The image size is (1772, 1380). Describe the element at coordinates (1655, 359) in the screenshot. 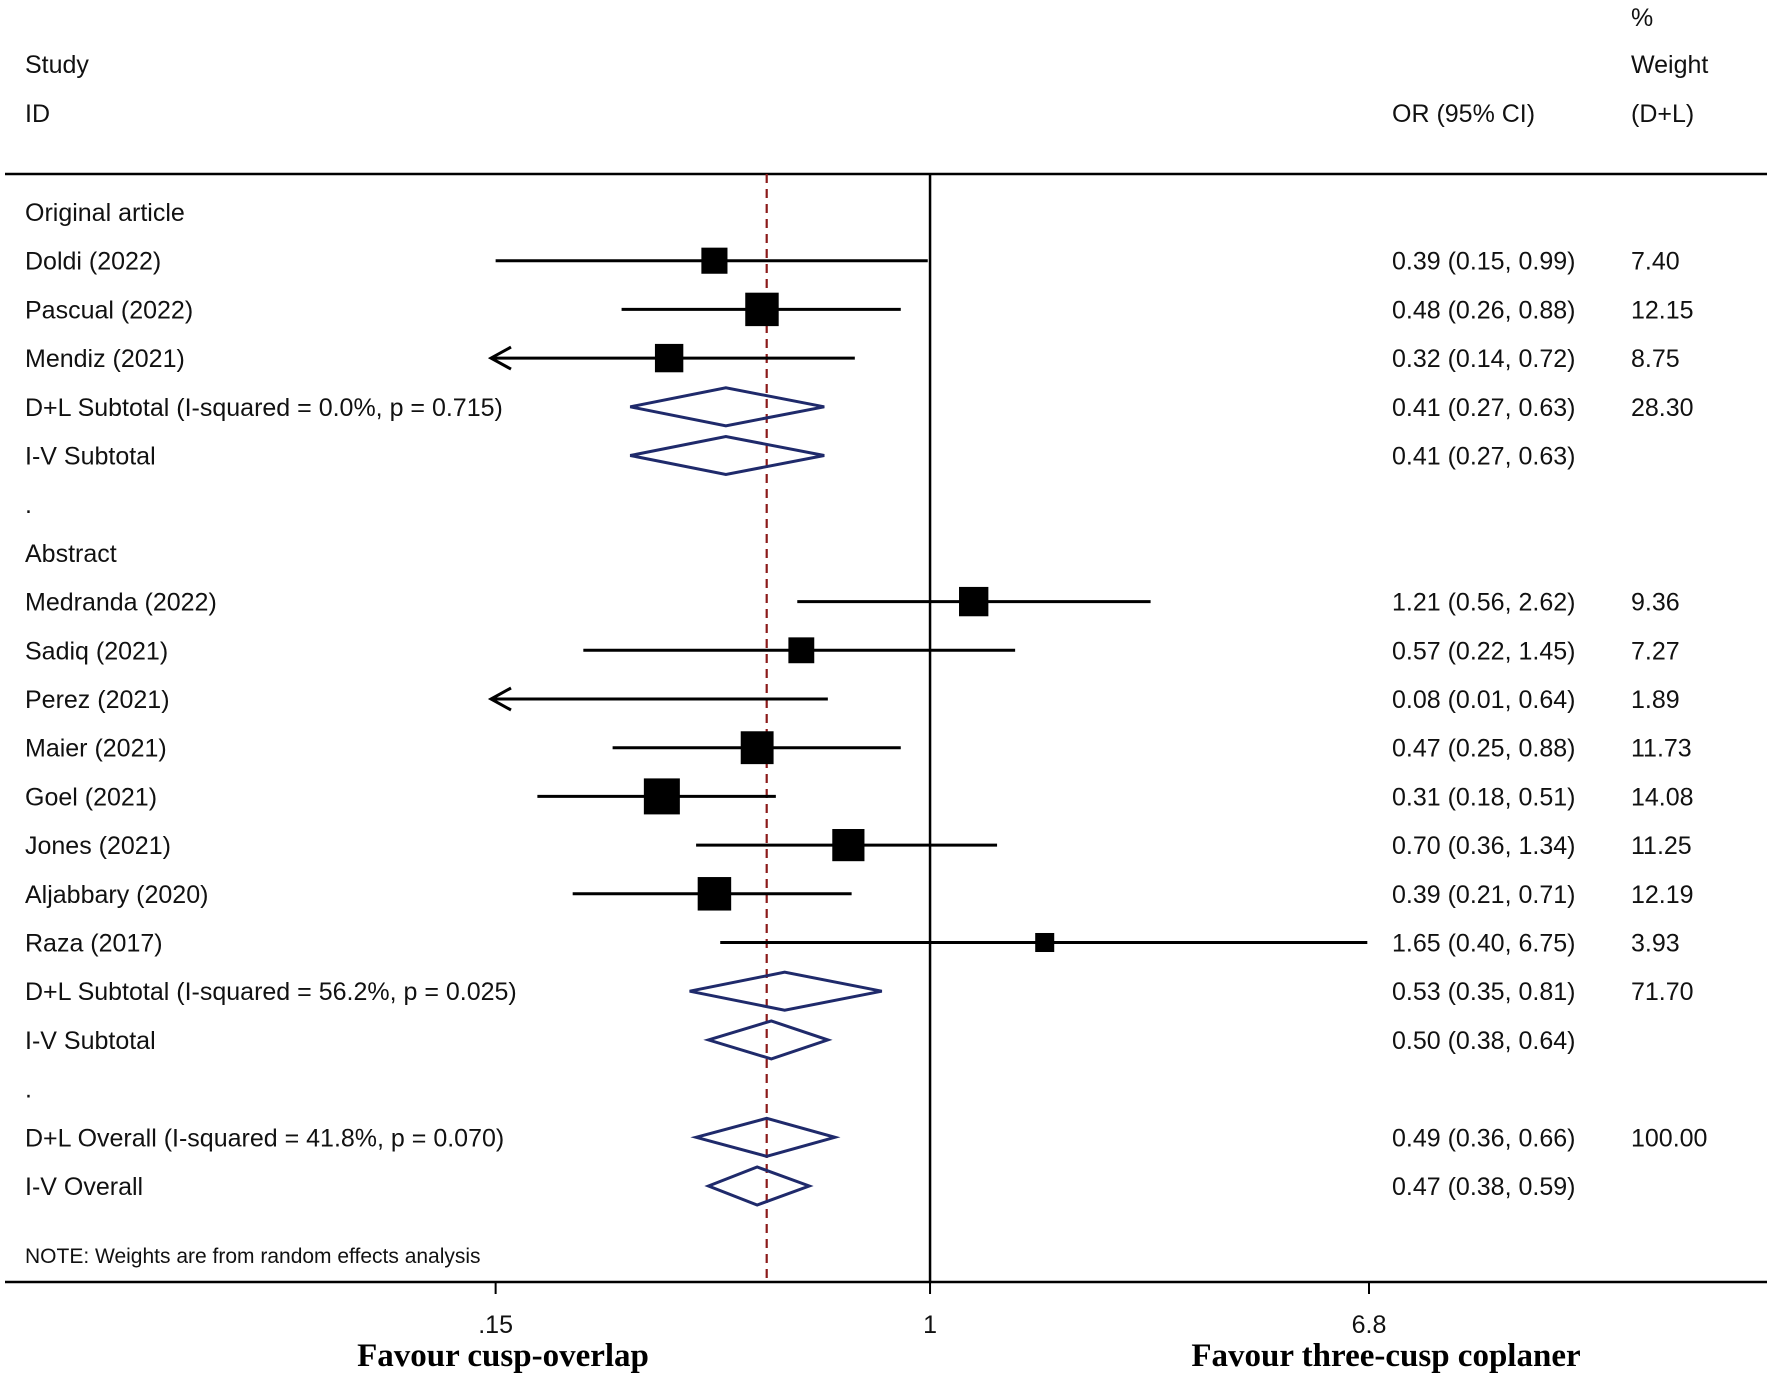

I see `weight-value: 8.75` at that location.